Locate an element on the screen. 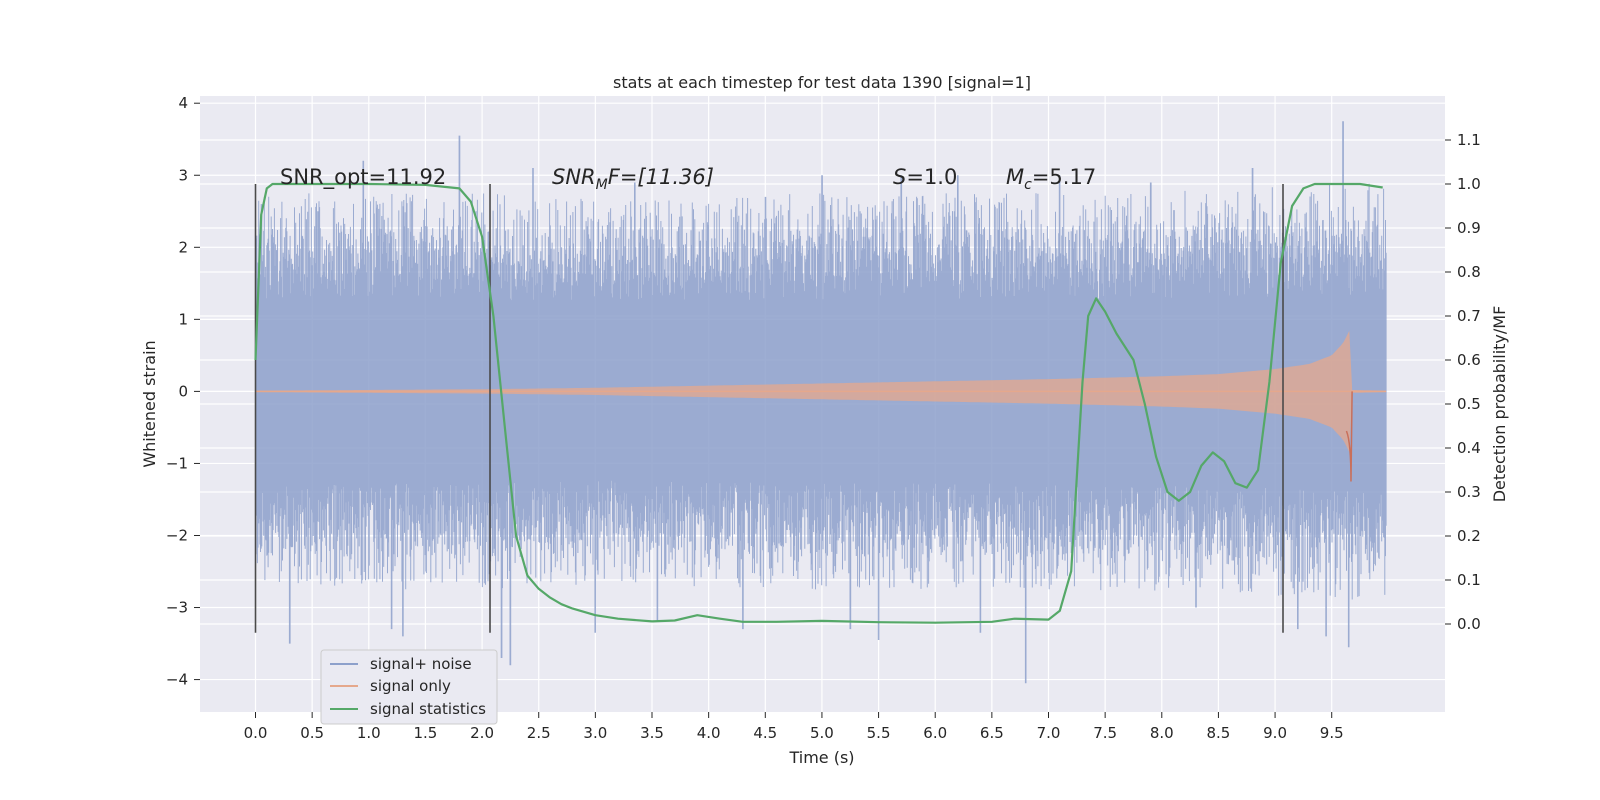 Image resolution: width=1600 pixels, height=800 pixels. right-y-tick-label: 0.9 is located at coordinates (1469, 228).